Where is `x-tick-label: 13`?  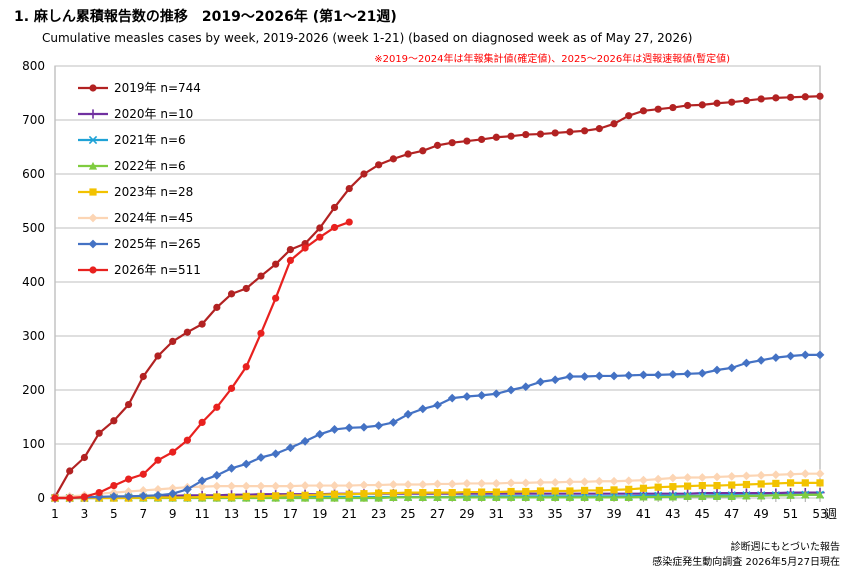 x-tick-label: 13 is located at coordinates (231, 514).